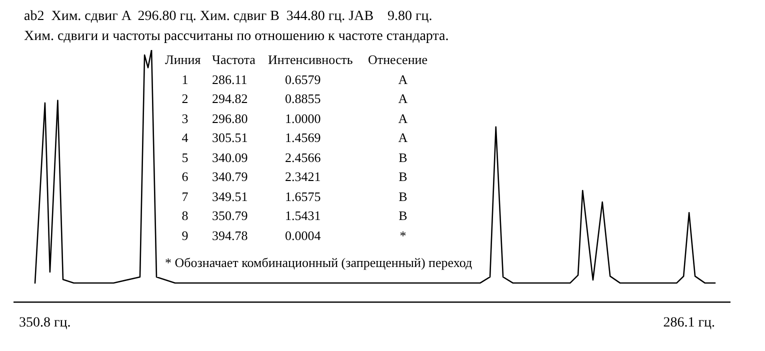 The height and width of the screenshot is (351, 765). I want to click on annotation: 286.11, so click(230, 80).